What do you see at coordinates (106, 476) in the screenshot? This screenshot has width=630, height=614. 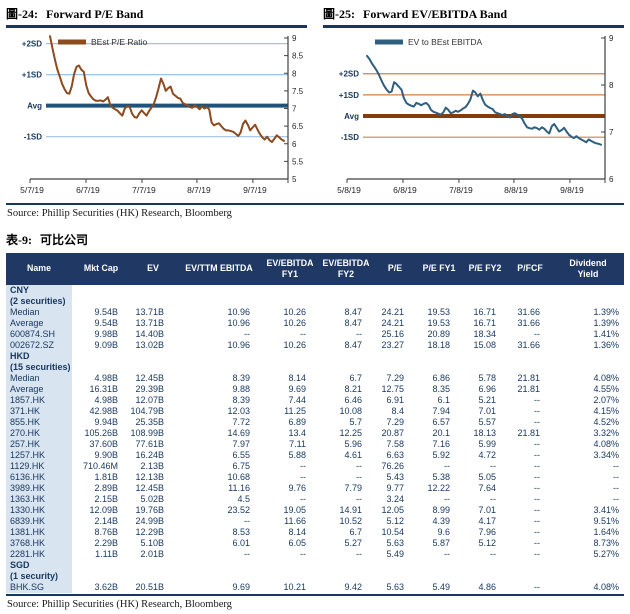 I see `value-cell: 1.81B` at bounding box center [106, 476].